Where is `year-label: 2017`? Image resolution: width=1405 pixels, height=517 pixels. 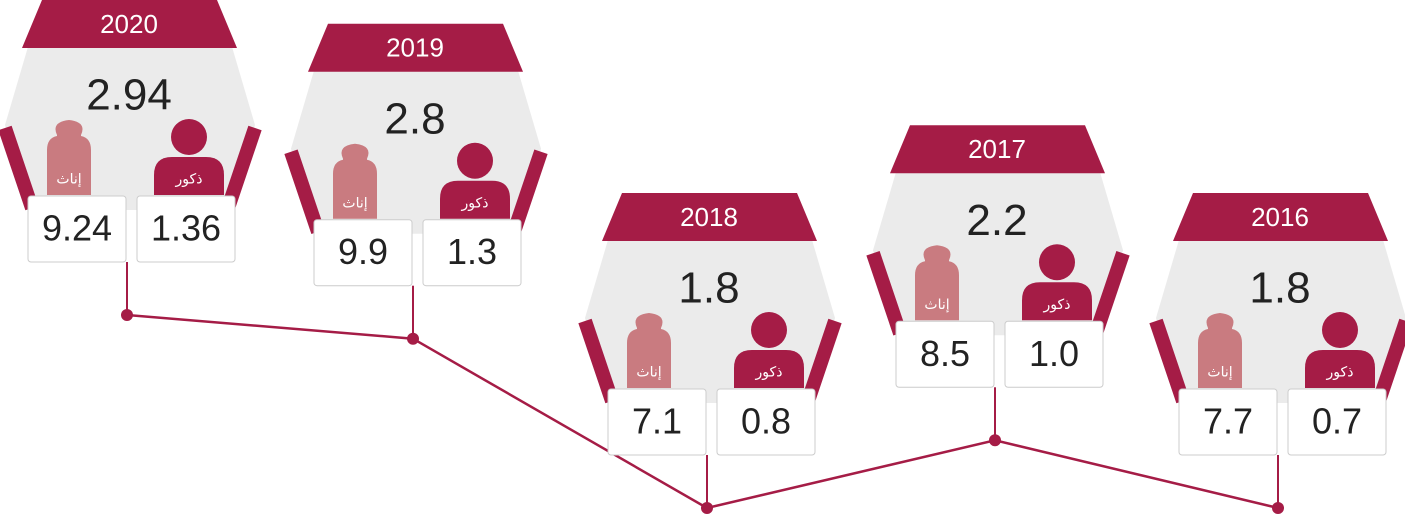 year-label: 2017 is located at coordinates (997, 149).